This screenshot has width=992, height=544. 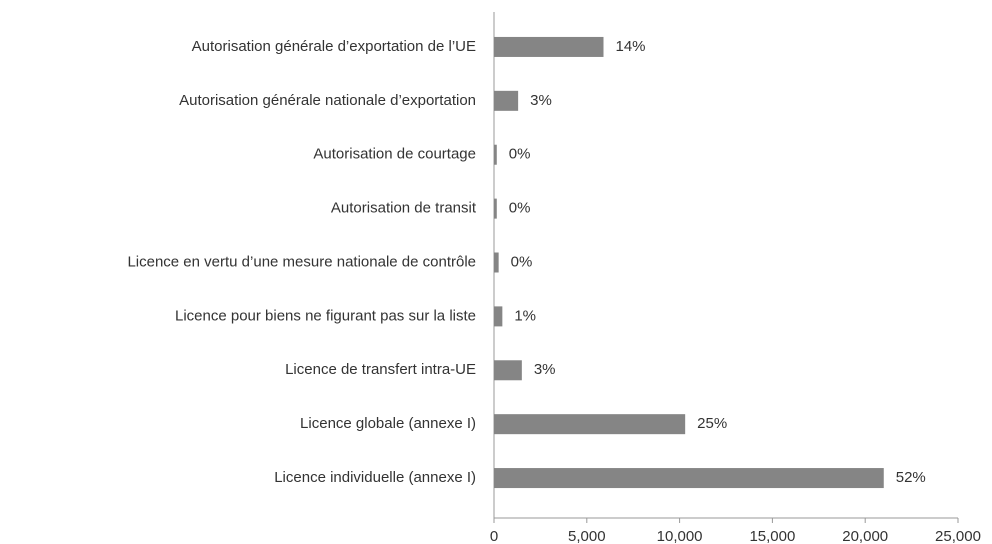 I want to click on x-tick-label: 25,000, so click(x=958, y=536).